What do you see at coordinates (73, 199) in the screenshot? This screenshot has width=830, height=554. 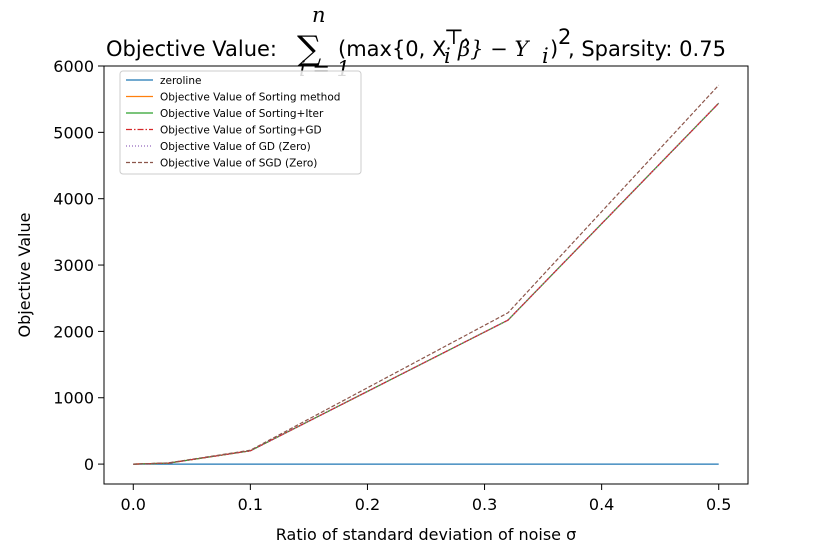 I see `y-tick-label: 4000` at bounding box center [73, 199].